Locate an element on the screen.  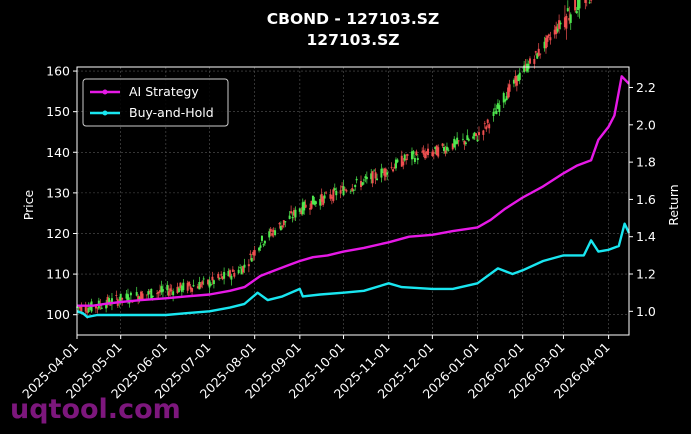
legend-marker-ai-strategy is located at coordinates (105, 92).